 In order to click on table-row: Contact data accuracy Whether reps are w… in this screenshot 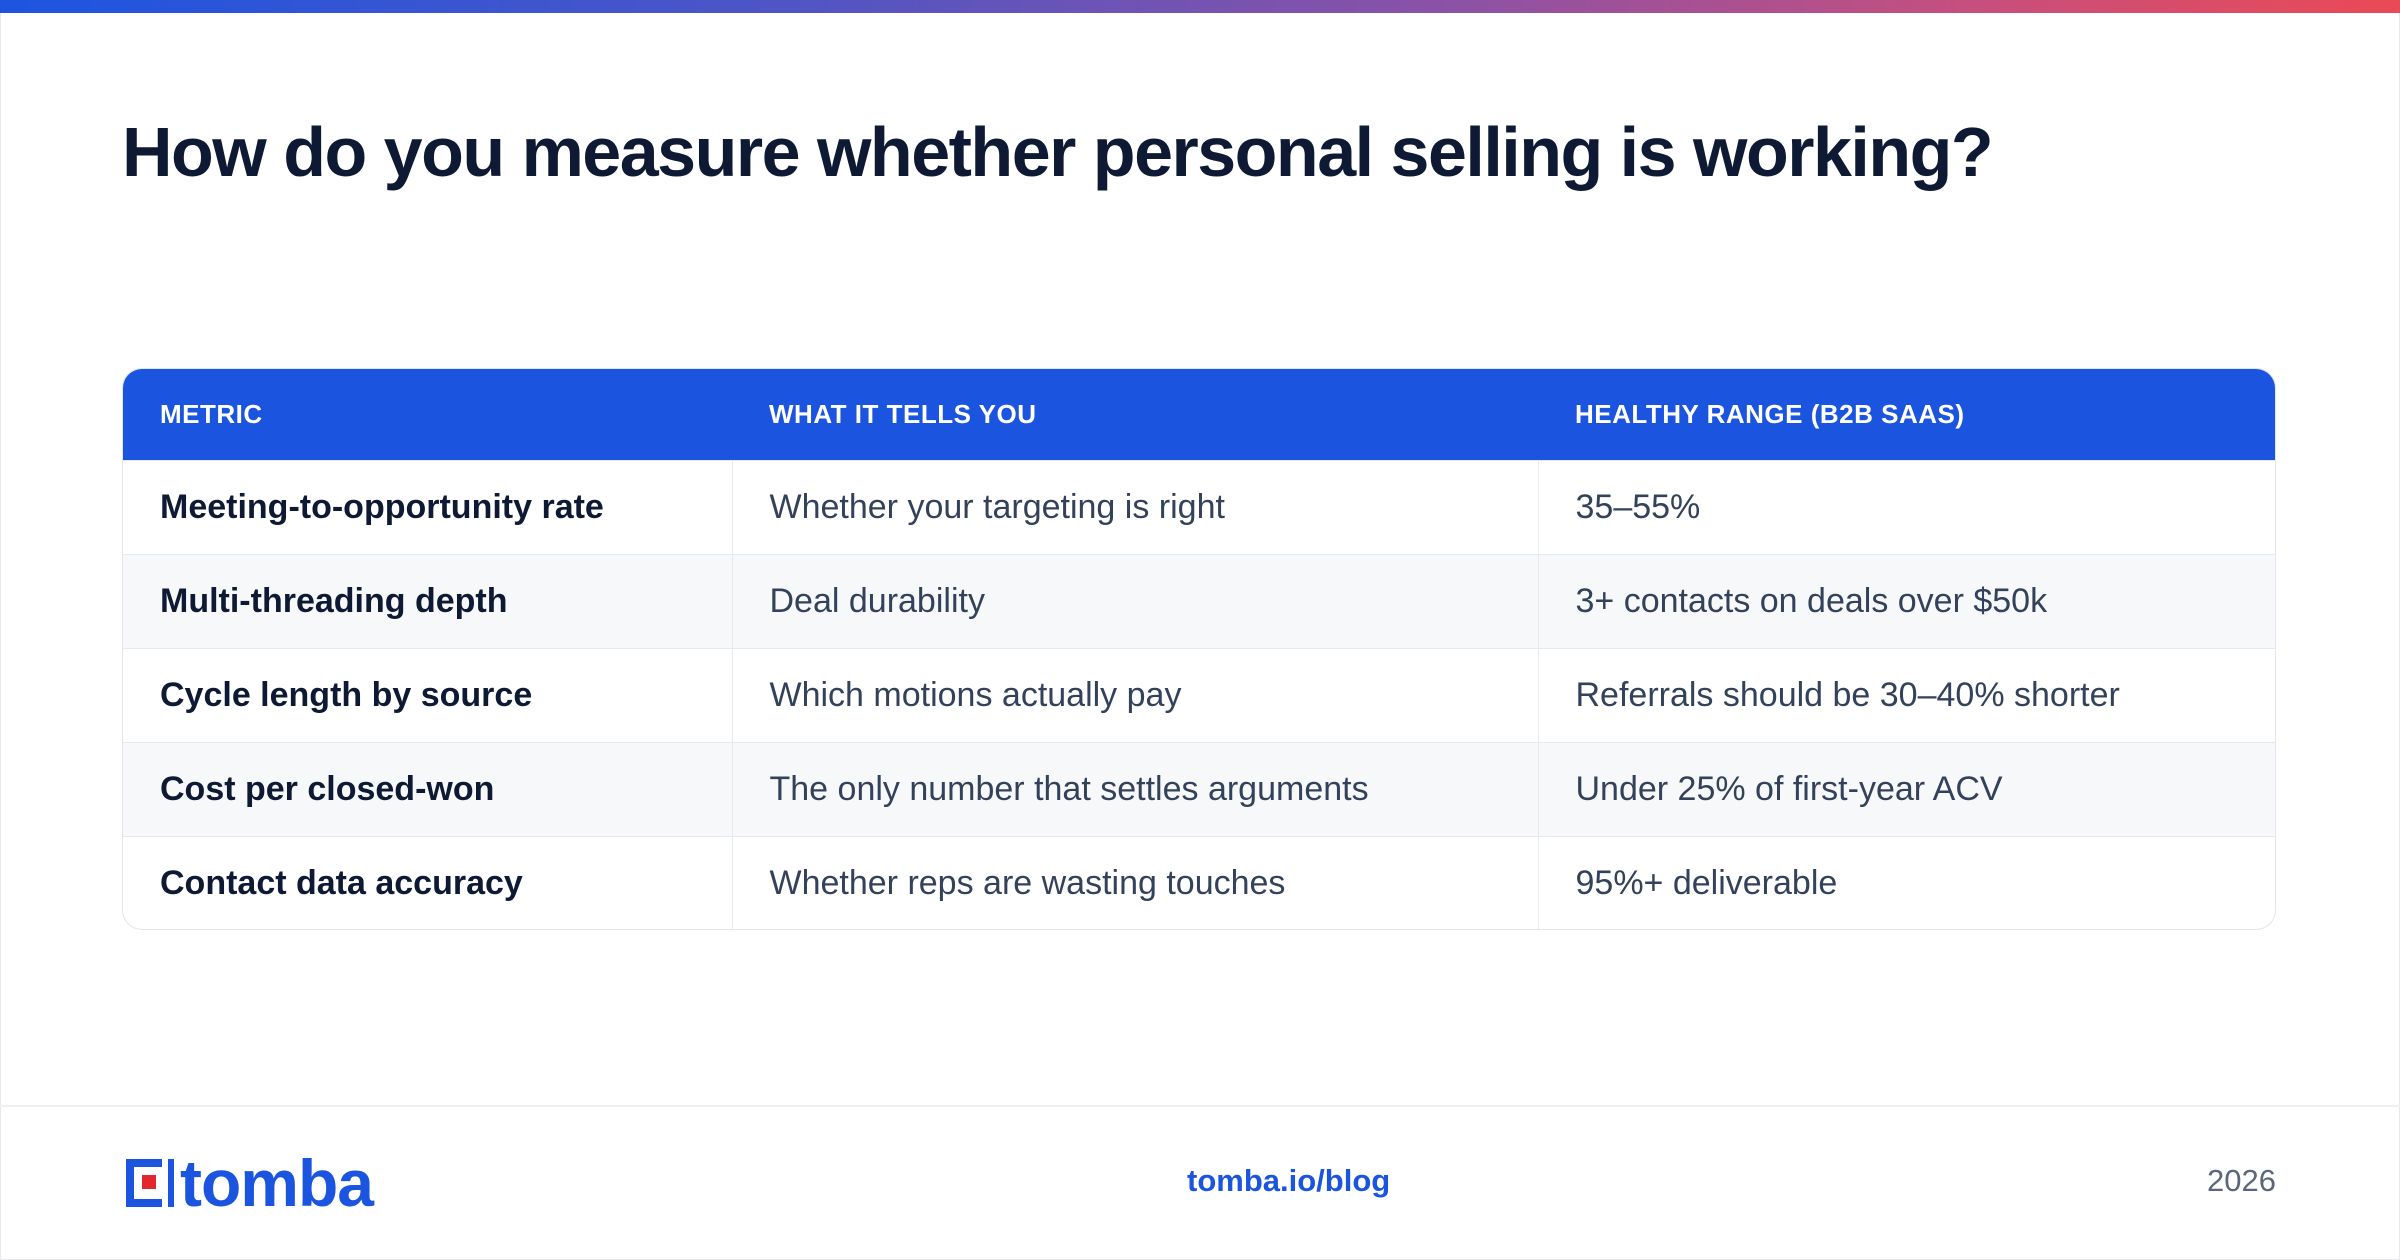, I will do `click(1199, 882)`.